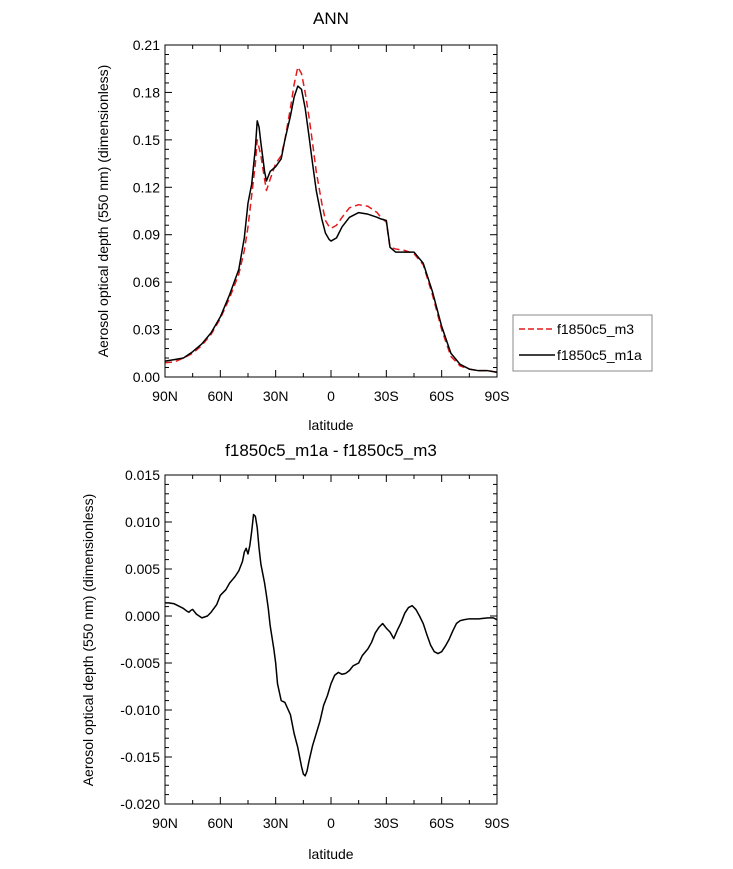 This screenshot has width=733, height=869. What do you see at coordinates (441, 823) in the screenshot?
I see `bottom-chart-x-tick-label: 60S` at bounding box center [441, 823].